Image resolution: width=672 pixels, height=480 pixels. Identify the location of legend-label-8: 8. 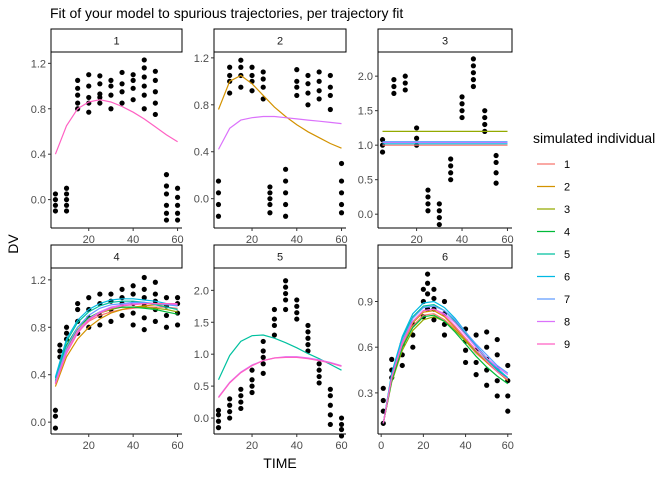
(567, 323).